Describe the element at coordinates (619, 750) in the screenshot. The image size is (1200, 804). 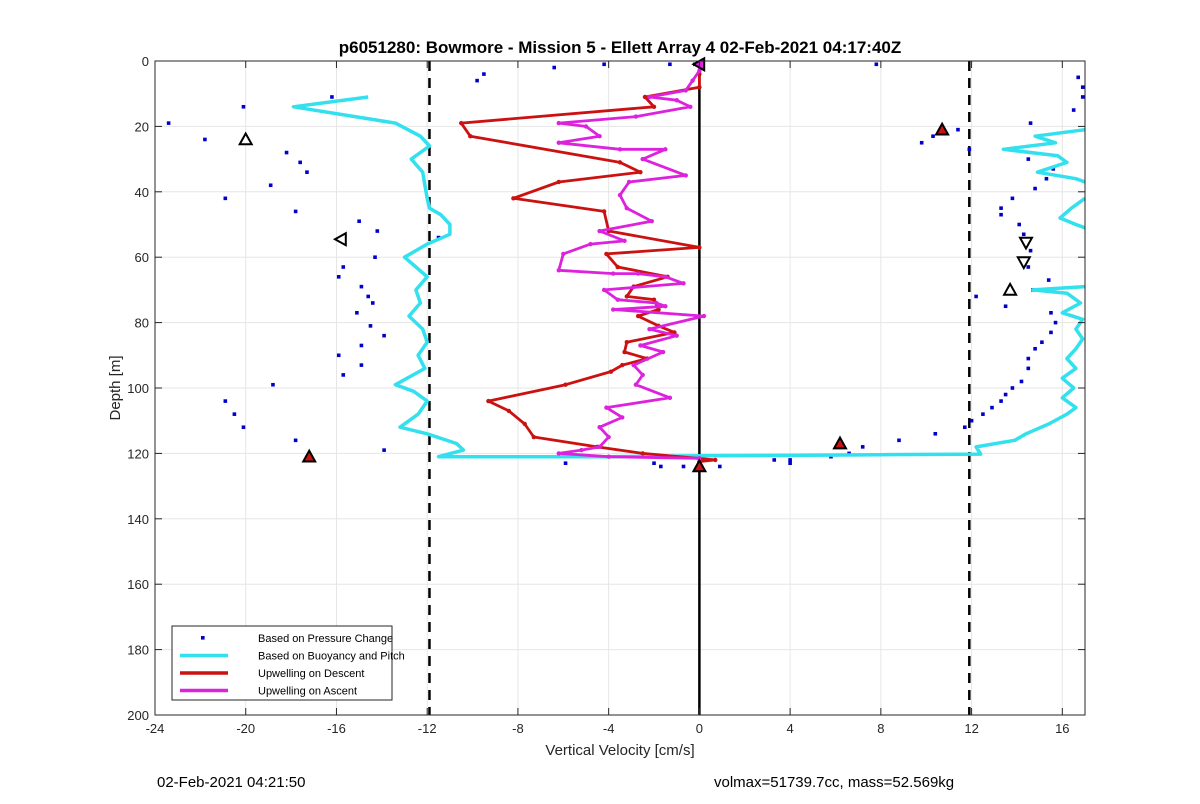
I see `x-axis-label: Vertical Velocity [cm/s]` at that location.